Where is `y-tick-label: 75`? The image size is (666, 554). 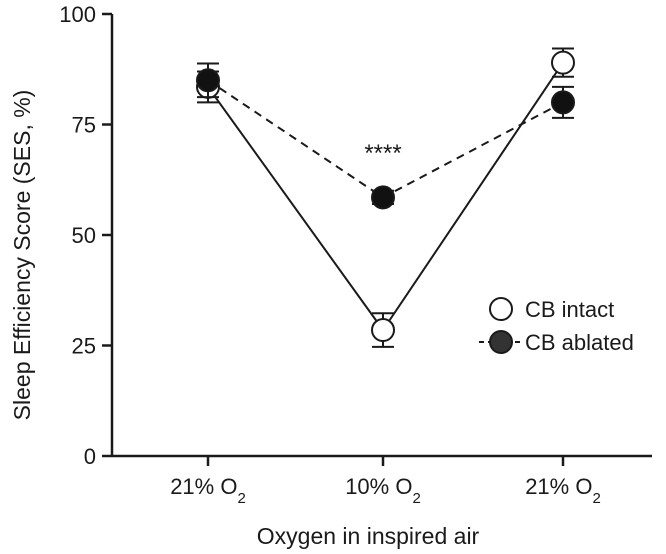 y-tick-label: 75 is located at coordinates (84, 125).